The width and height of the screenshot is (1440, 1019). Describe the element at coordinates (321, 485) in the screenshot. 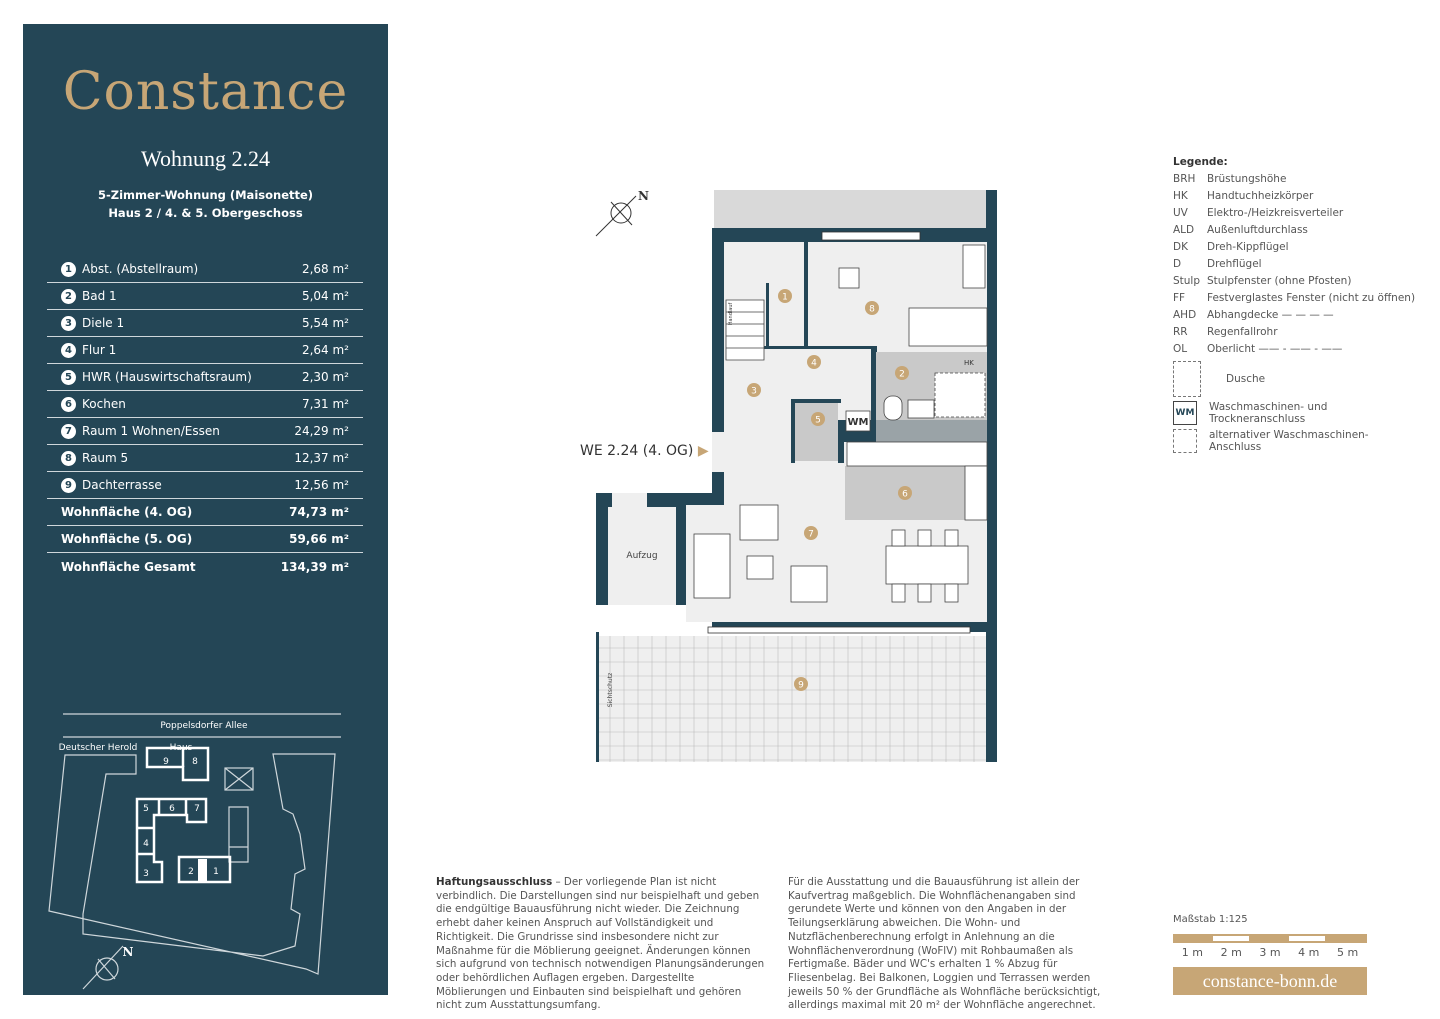

I see `room-area: 12,56 m²` at that location.